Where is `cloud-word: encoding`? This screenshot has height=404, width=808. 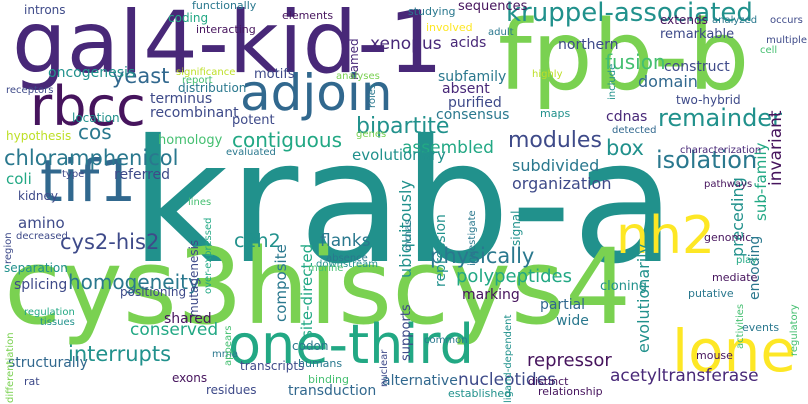 cloud-word: encoding is located at coordinates (755, 267).